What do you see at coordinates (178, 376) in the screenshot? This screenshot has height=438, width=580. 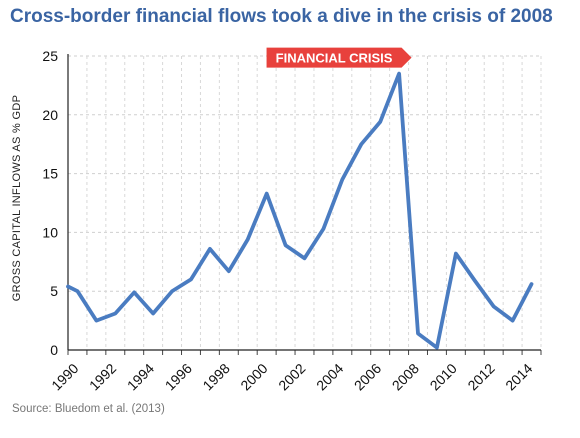 I see `x-tick-label: 1996` at bounding box center [178, 376].